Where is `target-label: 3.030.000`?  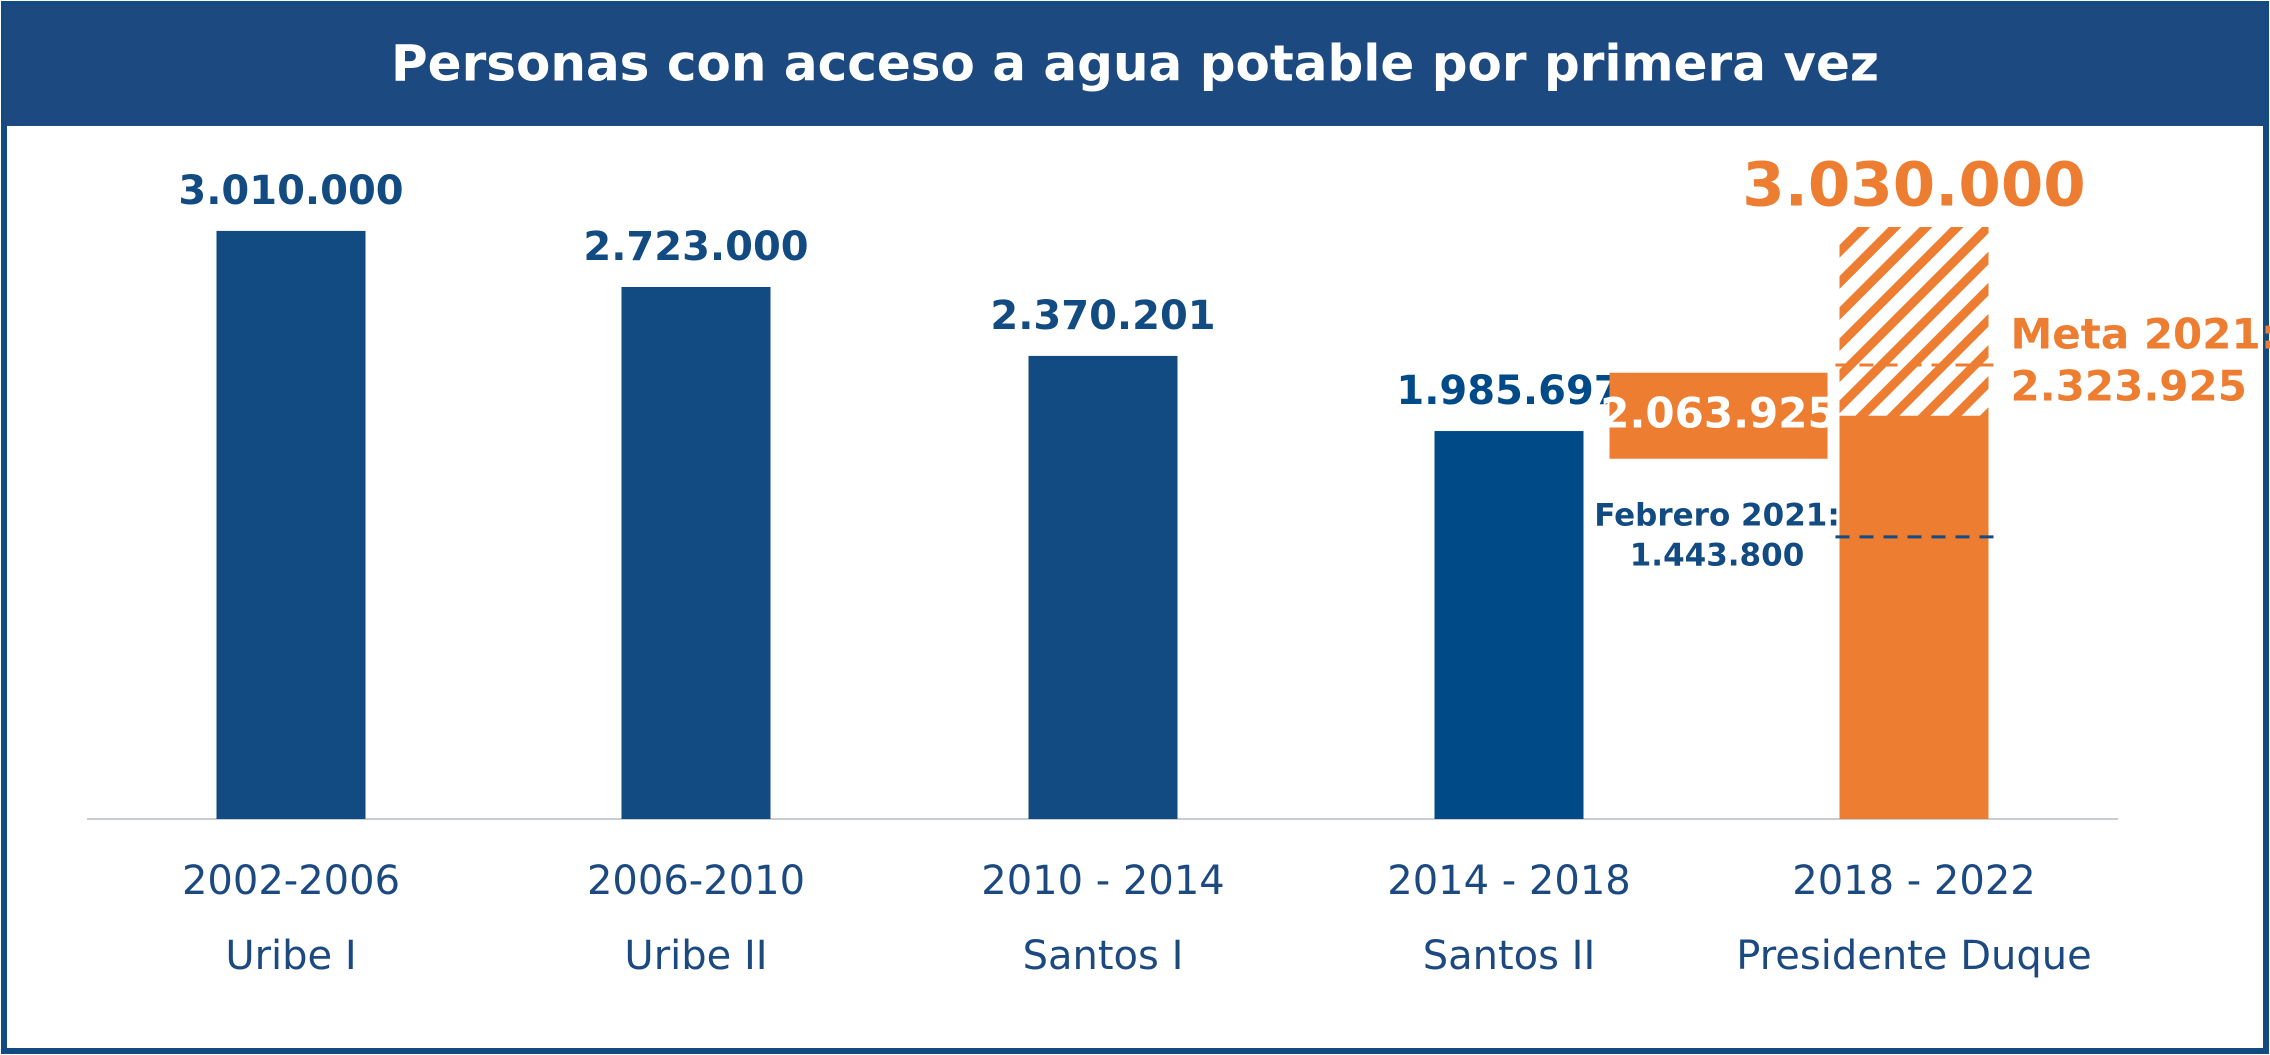
target-label: 3.030.000 is located at coordinates (1913, 185).